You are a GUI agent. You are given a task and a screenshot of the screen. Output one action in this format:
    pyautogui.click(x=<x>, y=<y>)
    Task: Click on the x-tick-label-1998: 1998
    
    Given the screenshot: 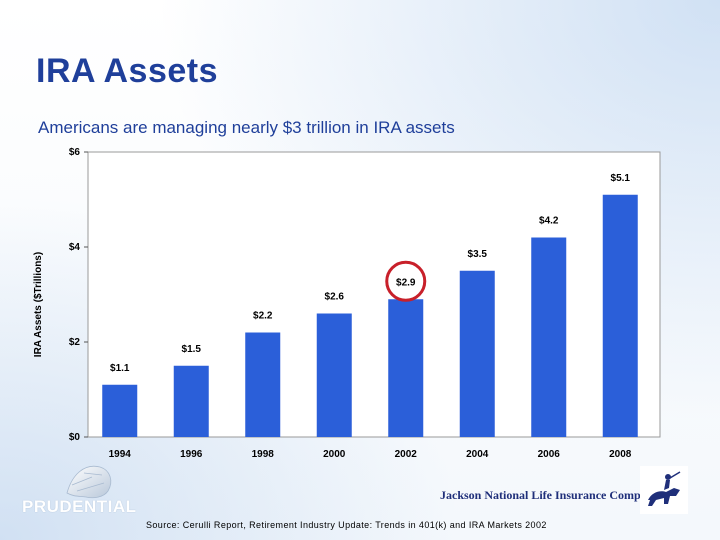 What is the action you would take?
    pyautogui.click(x=263, y=454)
    